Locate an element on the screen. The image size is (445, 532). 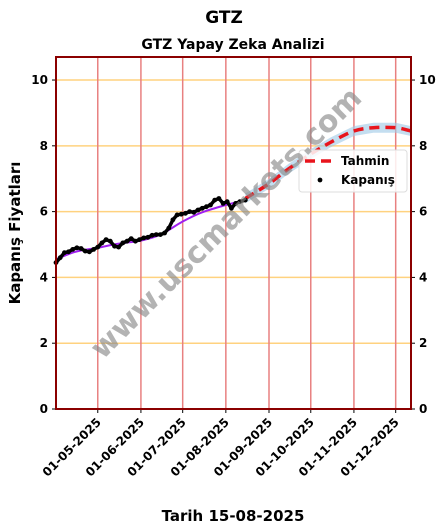
y-tick-label-right: 2 is located at coordinates (423, 343).